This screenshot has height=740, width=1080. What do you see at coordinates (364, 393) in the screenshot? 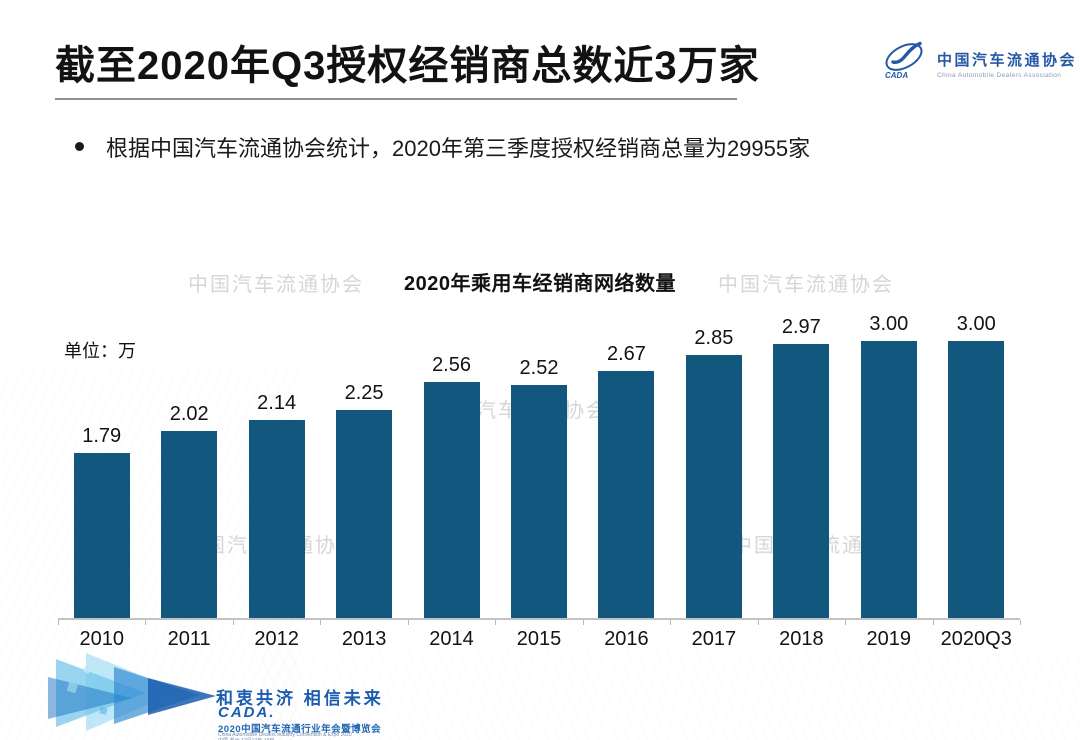
I see `bar-value-label: 2.25` at bounding box center [364, 393].